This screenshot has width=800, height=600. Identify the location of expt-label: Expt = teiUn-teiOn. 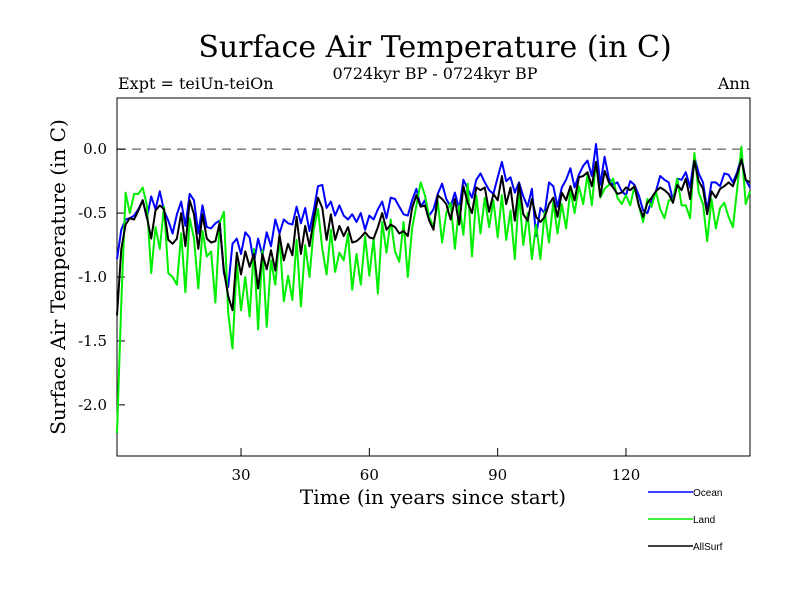
(196, 83).